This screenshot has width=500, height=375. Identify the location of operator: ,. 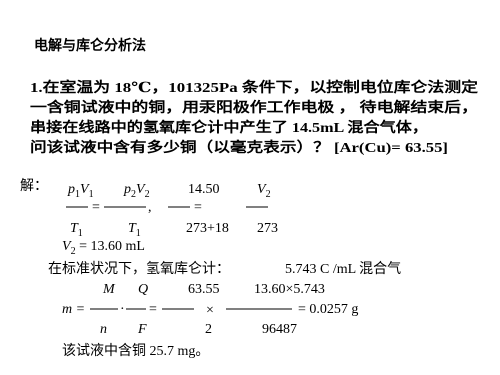
(150, 207).